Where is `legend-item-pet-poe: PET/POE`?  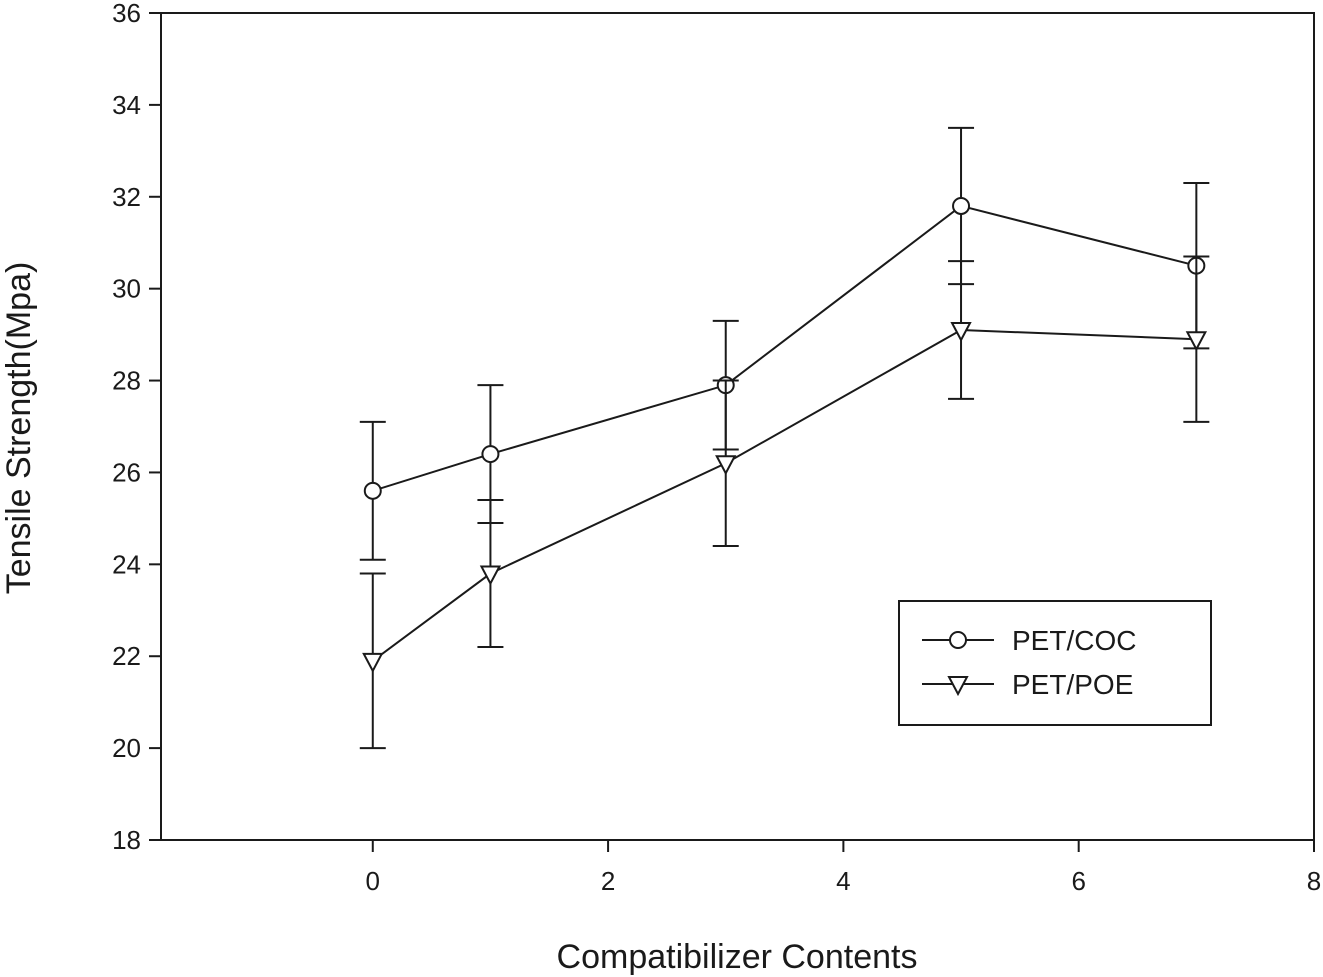 legend-item-pet-poe: PET/POE is located at coordinates (1027, 684).